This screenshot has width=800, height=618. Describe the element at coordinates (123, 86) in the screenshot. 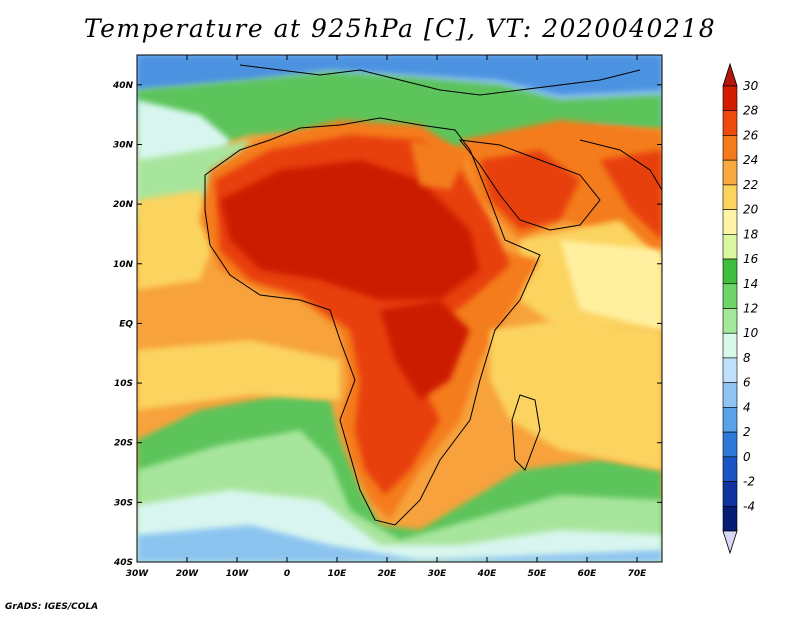

I see `y-tick-label: 40N` at that location.